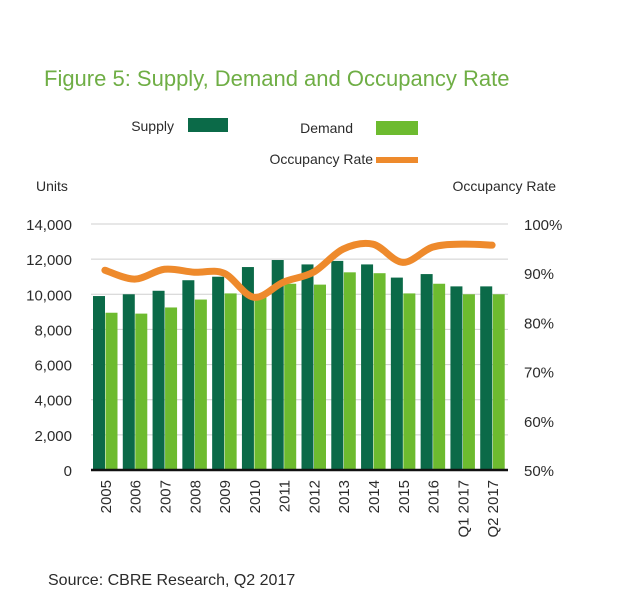  What do you see at coordinates (49, 225) in the screenshot?
I see `y-tick-left: 14,000` at bounding box center [49, 225].